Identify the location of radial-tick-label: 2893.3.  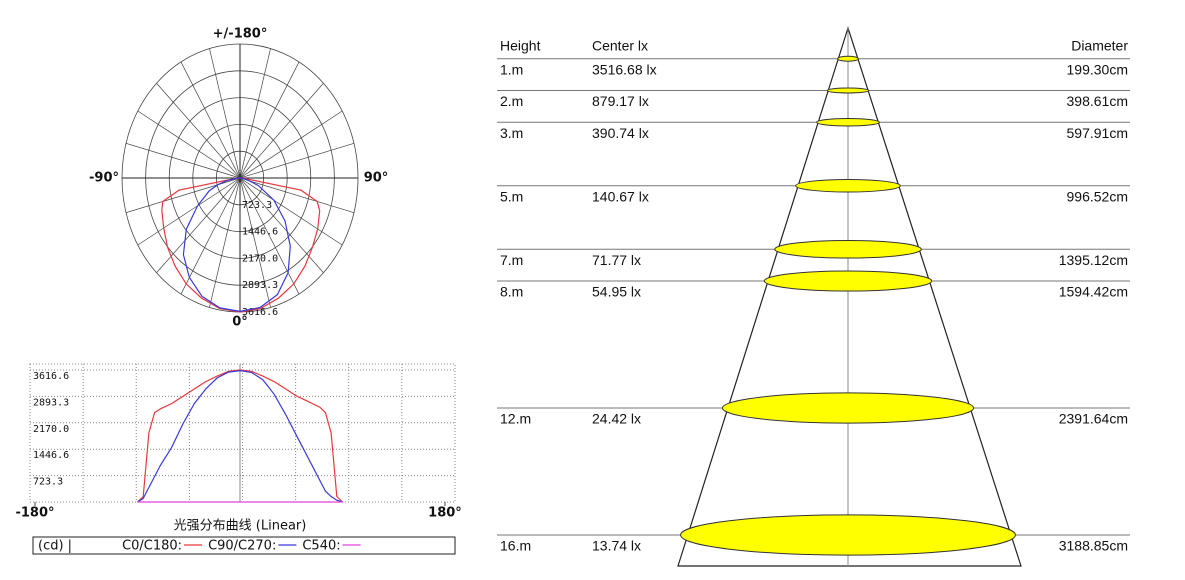
(260, 285).